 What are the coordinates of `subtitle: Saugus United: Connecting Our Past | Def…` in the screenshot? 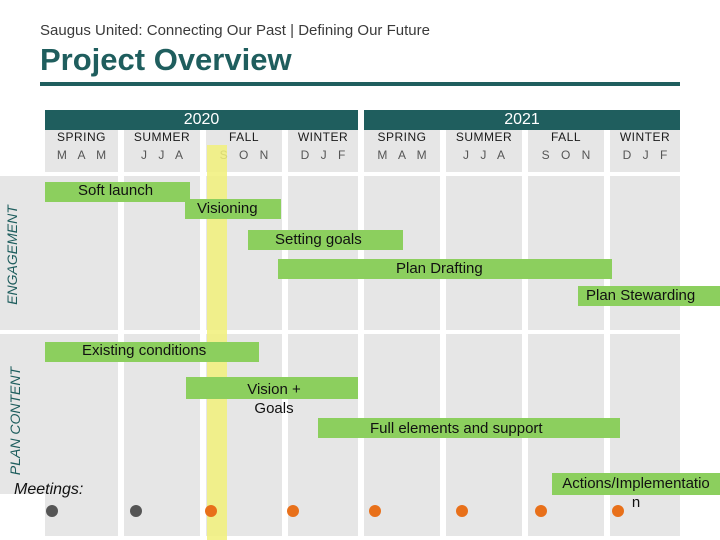 It's located at (235, 30).